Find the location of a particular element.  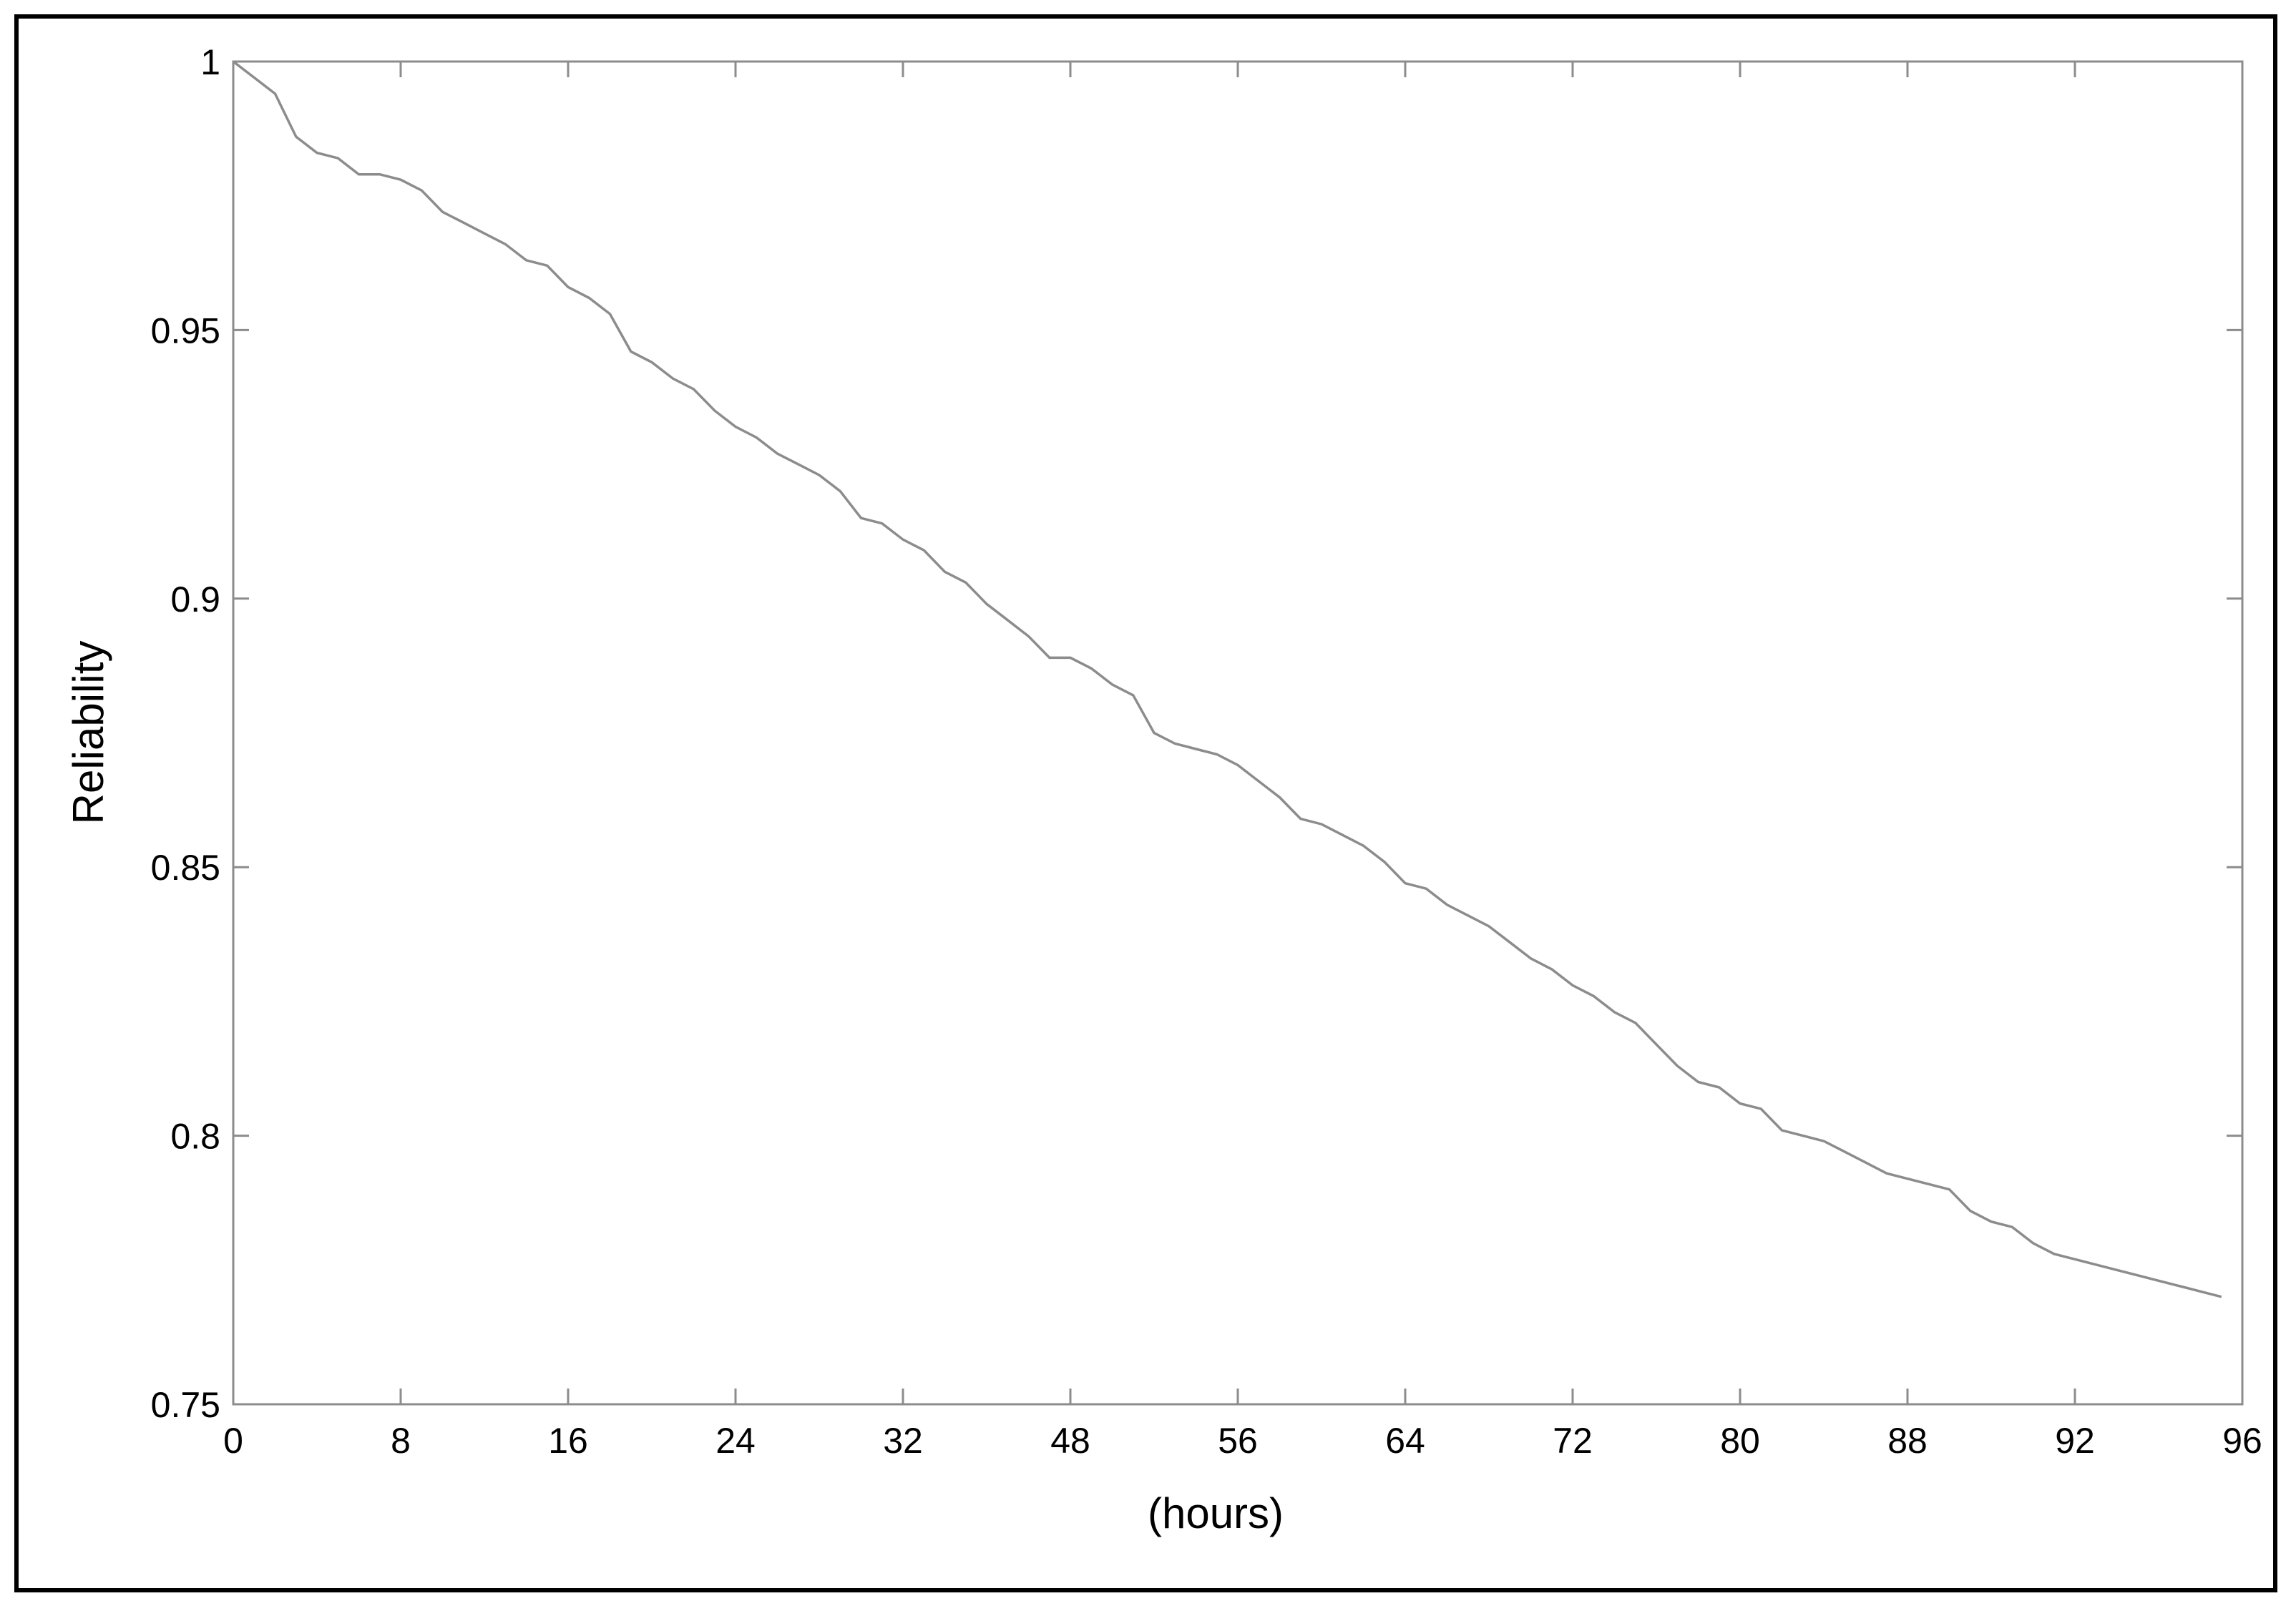

x-tick-label: 72 is located at coordinates (1573, 1441).